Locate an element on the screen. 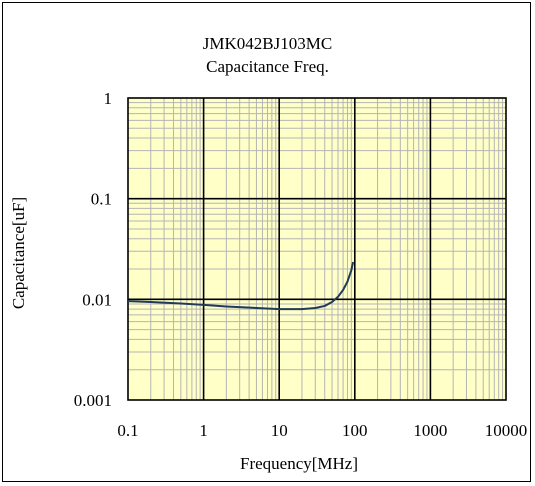 The image size is (535, 486). y-tick-label: 0.1 is located at coordinates (101, 199).